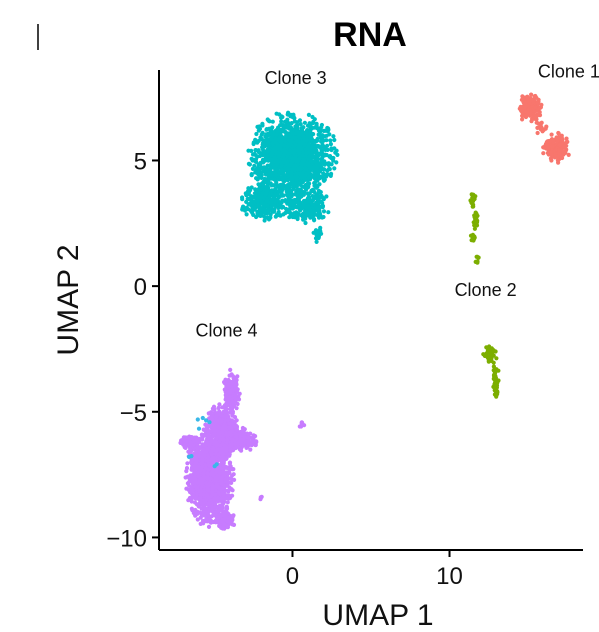 The image size is (599, 632). What do you see at coordinates (370, 35) in the screenshot?
I see `chart-title: RNA` at bounding box center [370, 35].